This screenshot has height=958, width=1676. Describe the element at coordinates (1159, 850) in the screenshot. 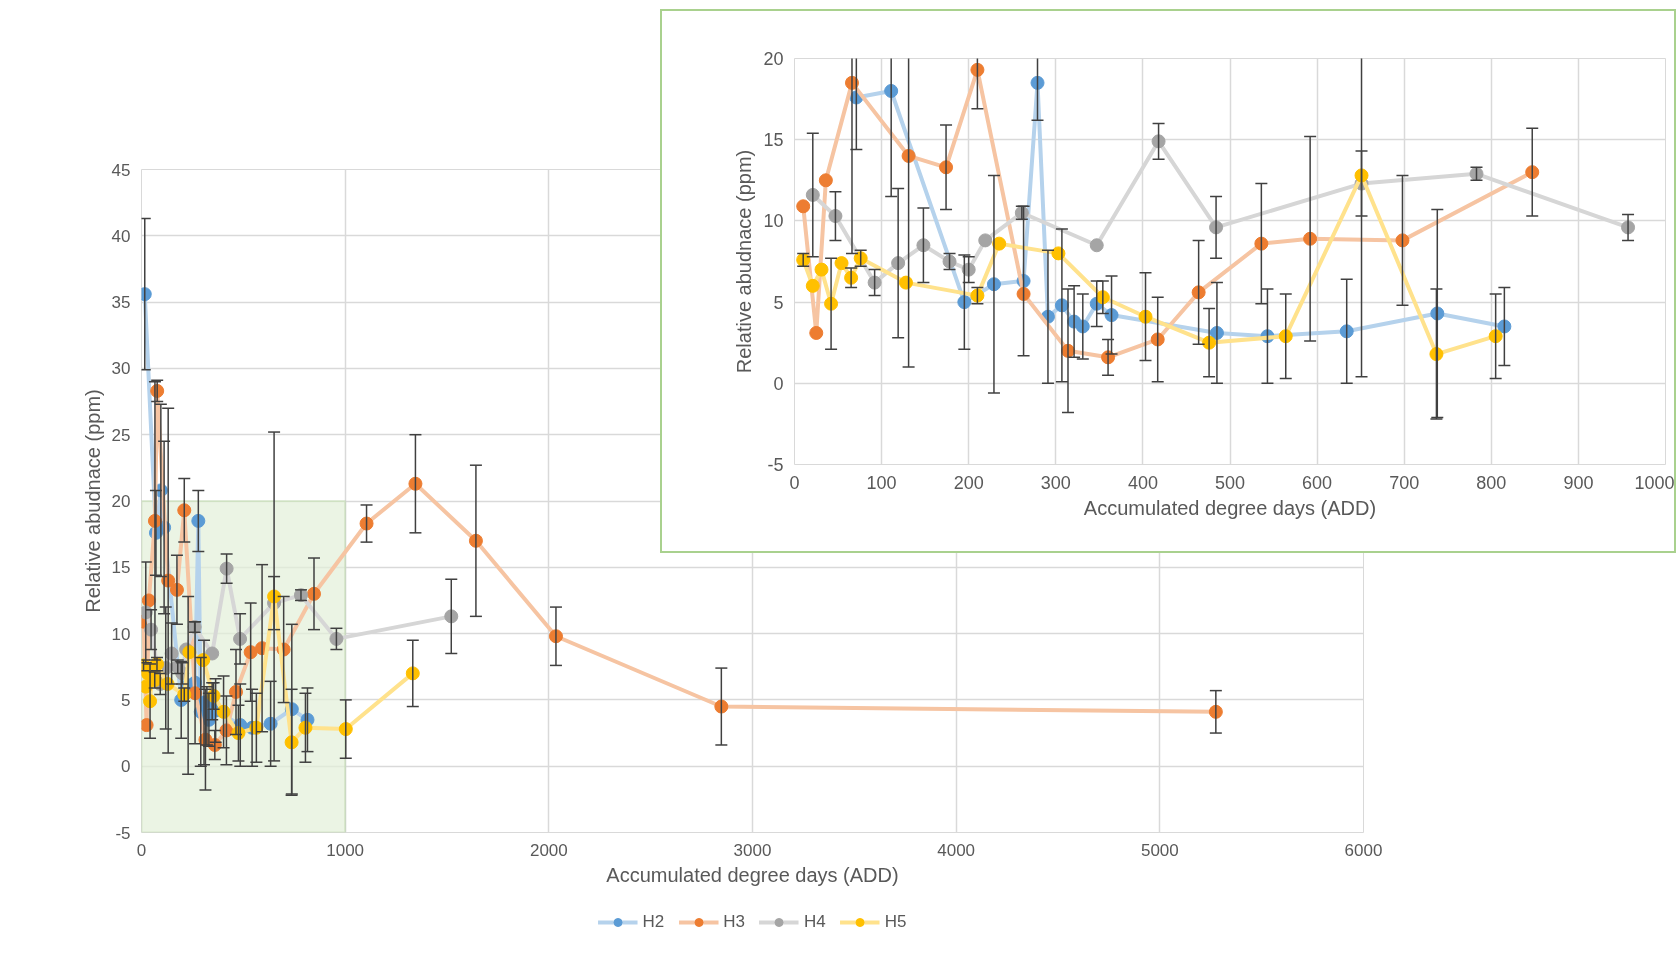

I see `x-tick-label: 5000` at that location.